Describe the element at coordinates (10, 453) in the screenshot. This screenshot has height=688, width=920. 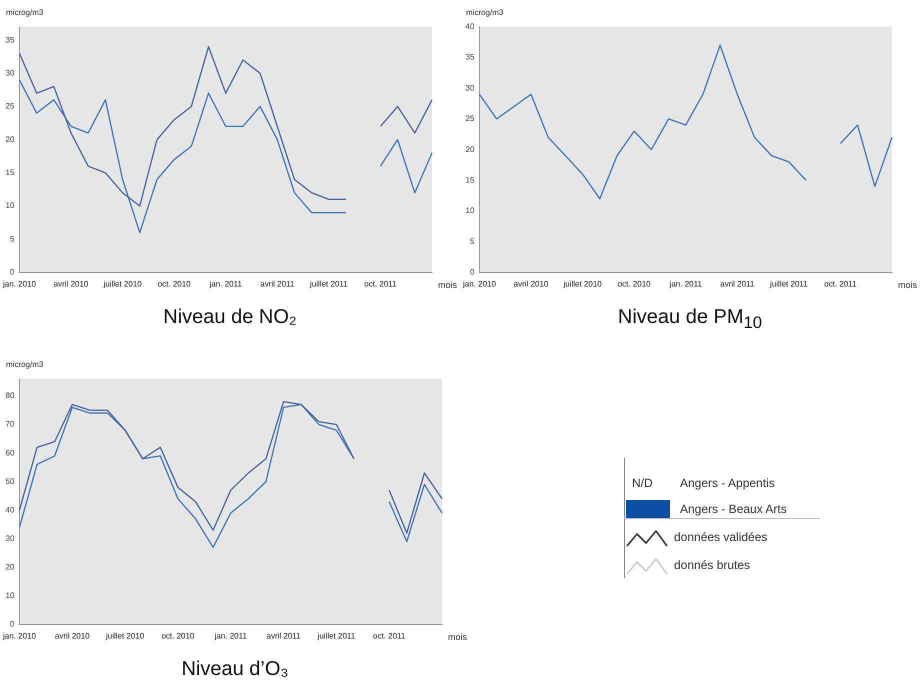
I see `y-tick-label: 60` at that location.